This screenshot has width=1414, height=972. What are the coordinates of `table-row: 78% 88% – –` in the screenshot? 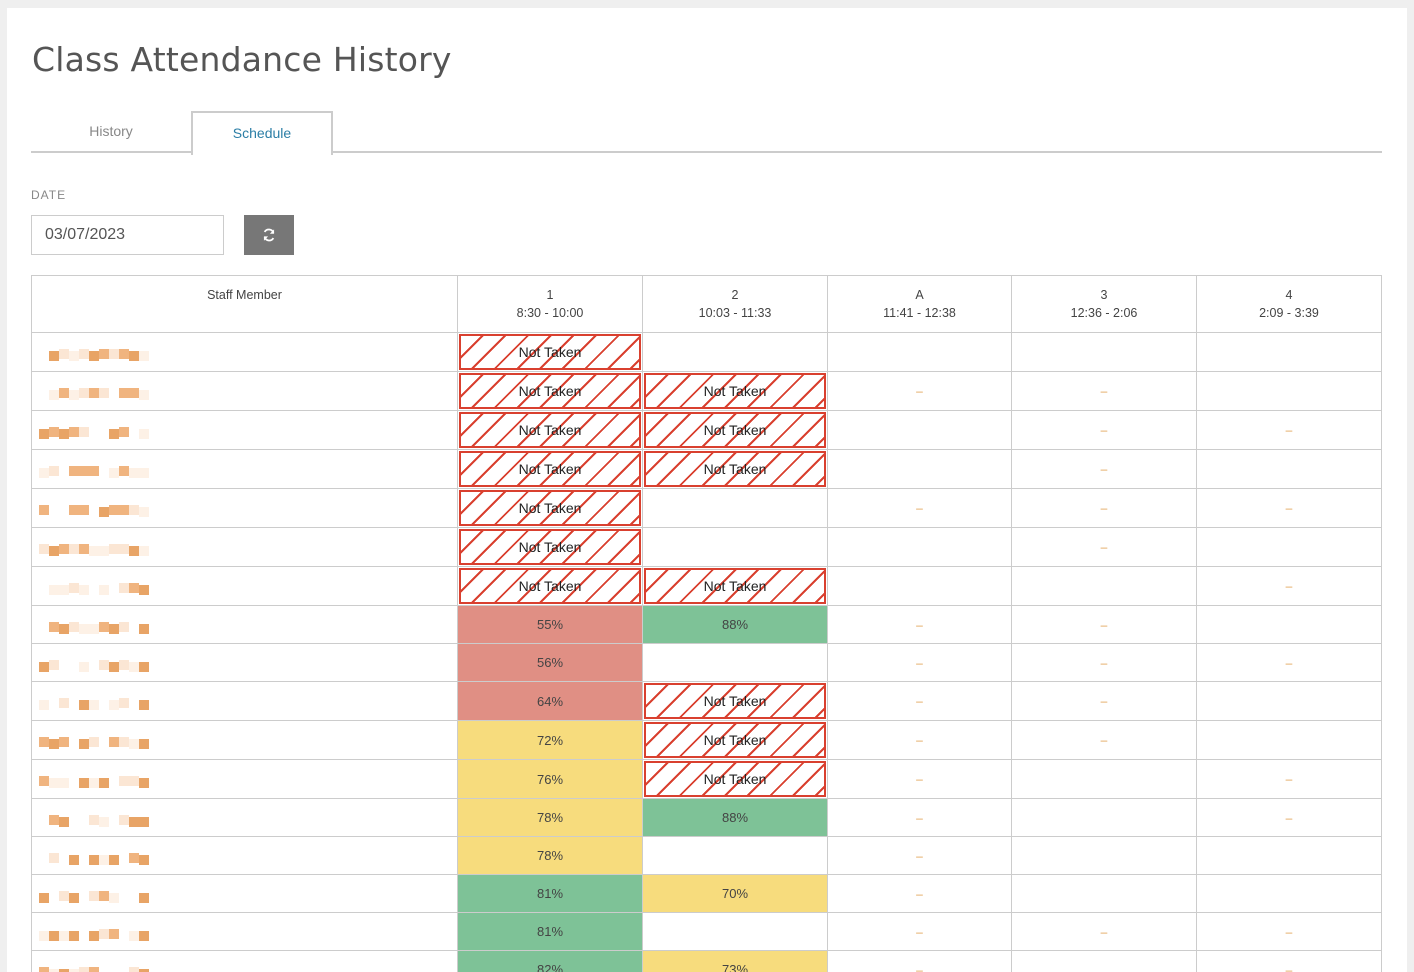 It's located at (706, 817).